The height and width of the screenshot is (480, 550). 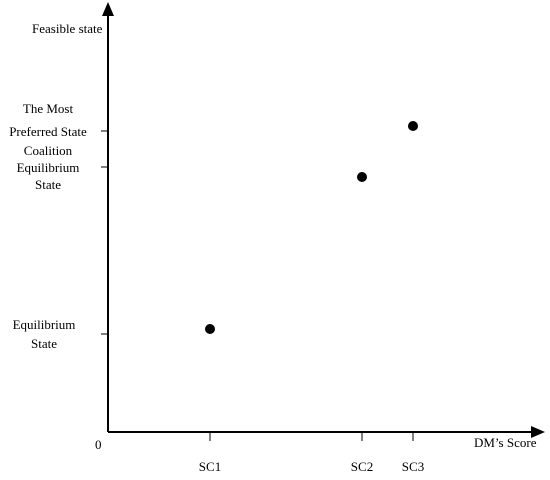 What do you see at coordinates (505, 442) in the screenshot?
I see `x-axis-title: DM’s Score` at bounding box center [505, 442].